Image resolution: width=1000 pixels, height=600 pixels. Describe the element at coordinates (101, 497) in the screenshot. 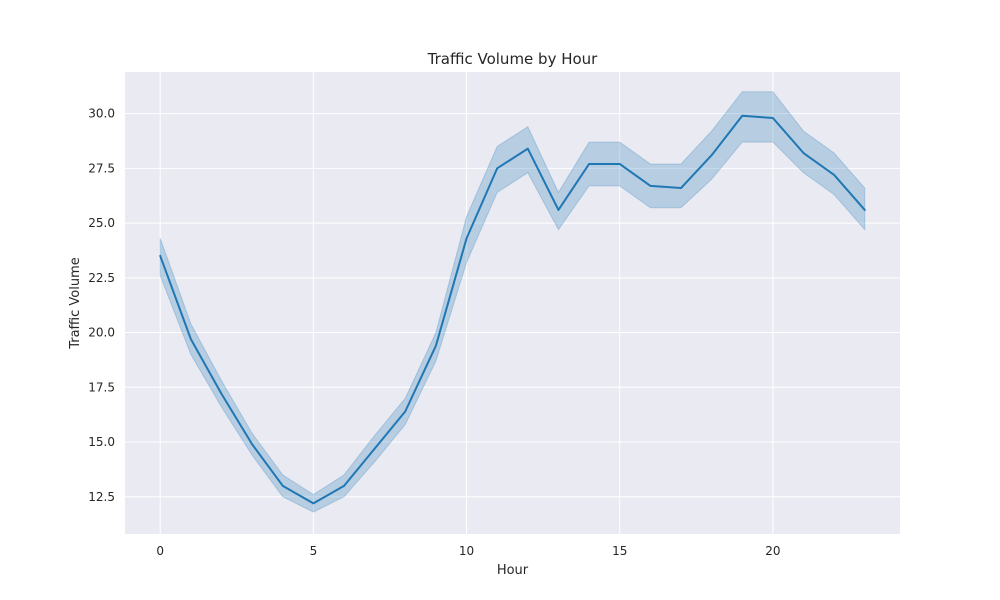

I see `y-tick-label: 12.5` at that location.